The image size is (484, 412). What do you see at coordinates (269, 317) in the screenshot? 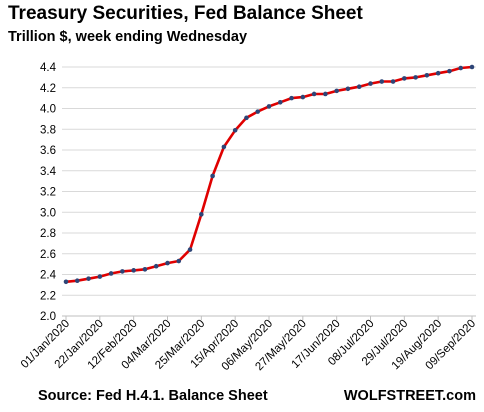
I see `axes` at bounding box center [269, 317].